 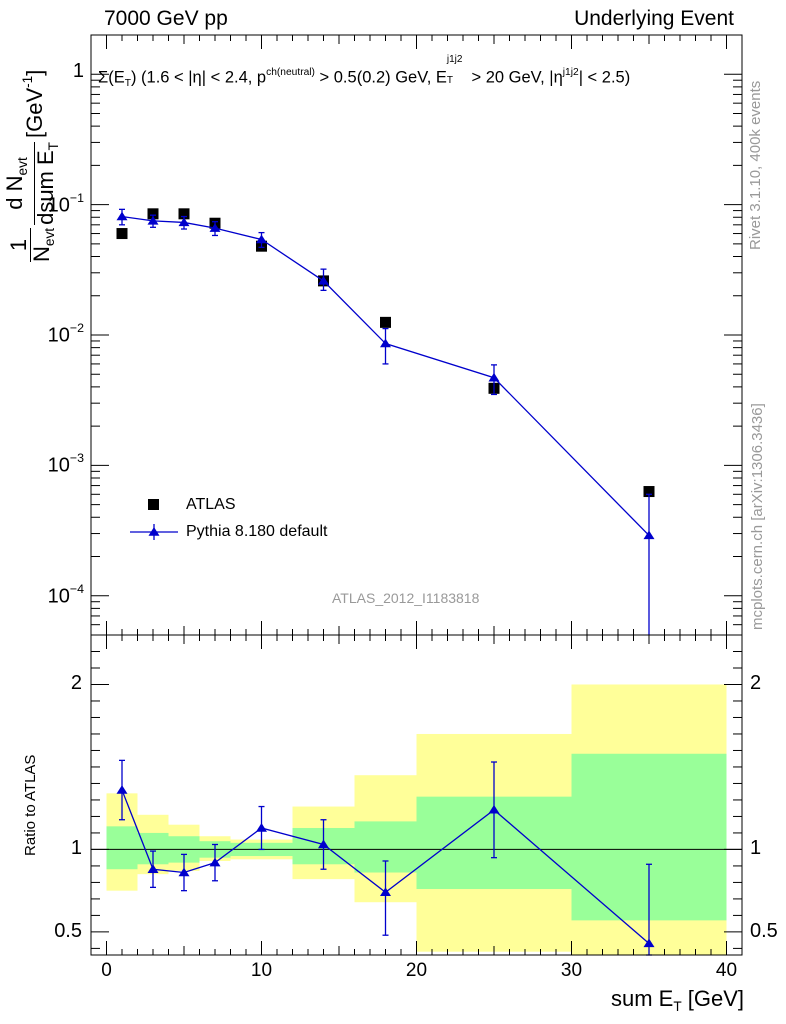 What do you see at coordinates (18, 244) in the screenshot?
I see `y-one: 1` at bounding box center [18, 244].